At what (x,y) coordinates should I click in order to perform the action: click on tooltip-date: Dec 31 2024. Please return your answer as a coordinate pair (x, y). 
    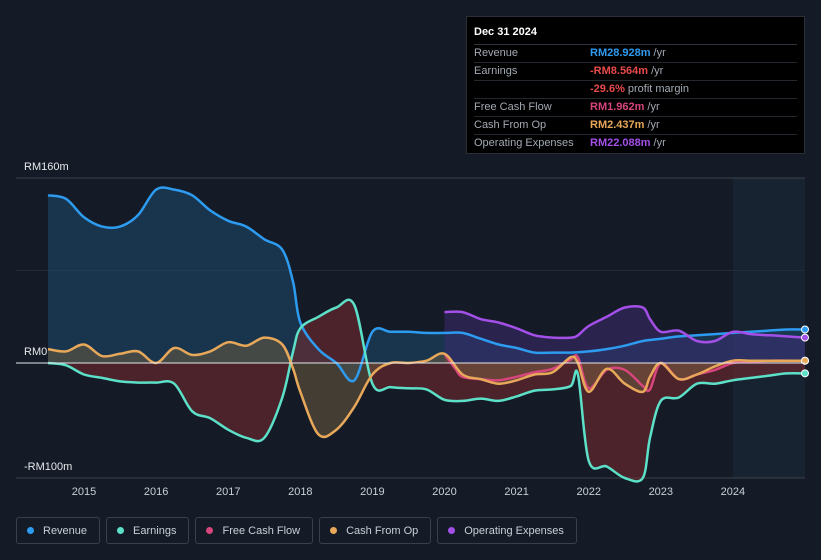
    Looking at the image, I should click on (635, 35).